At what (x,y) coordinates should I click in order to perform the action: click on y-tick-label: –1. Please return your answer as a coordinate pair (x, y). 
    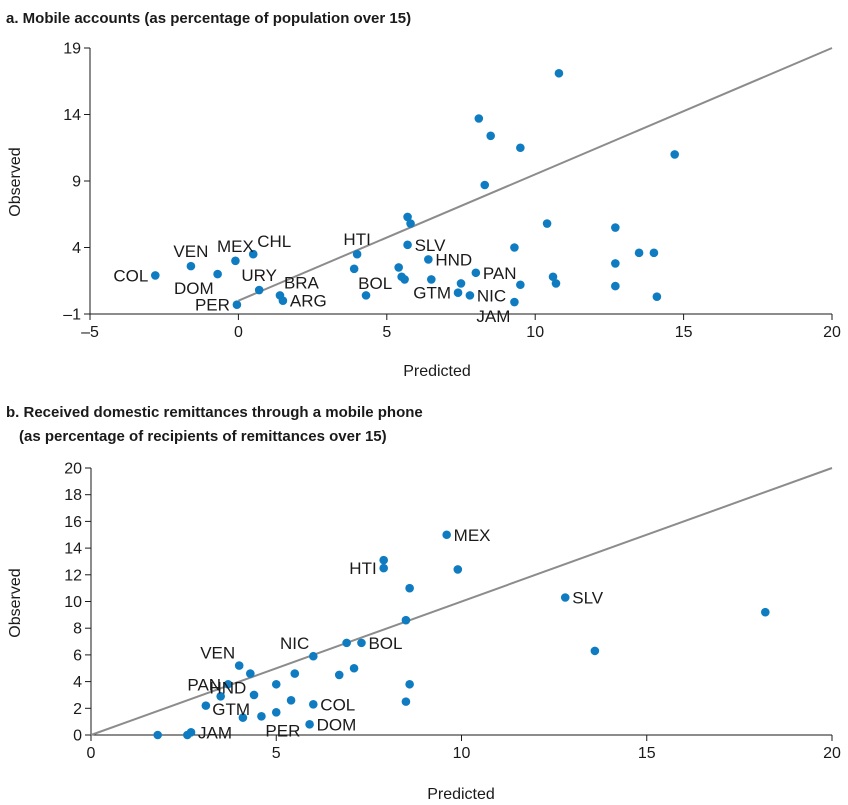
    Looking at the image, I should click on (72, 315).